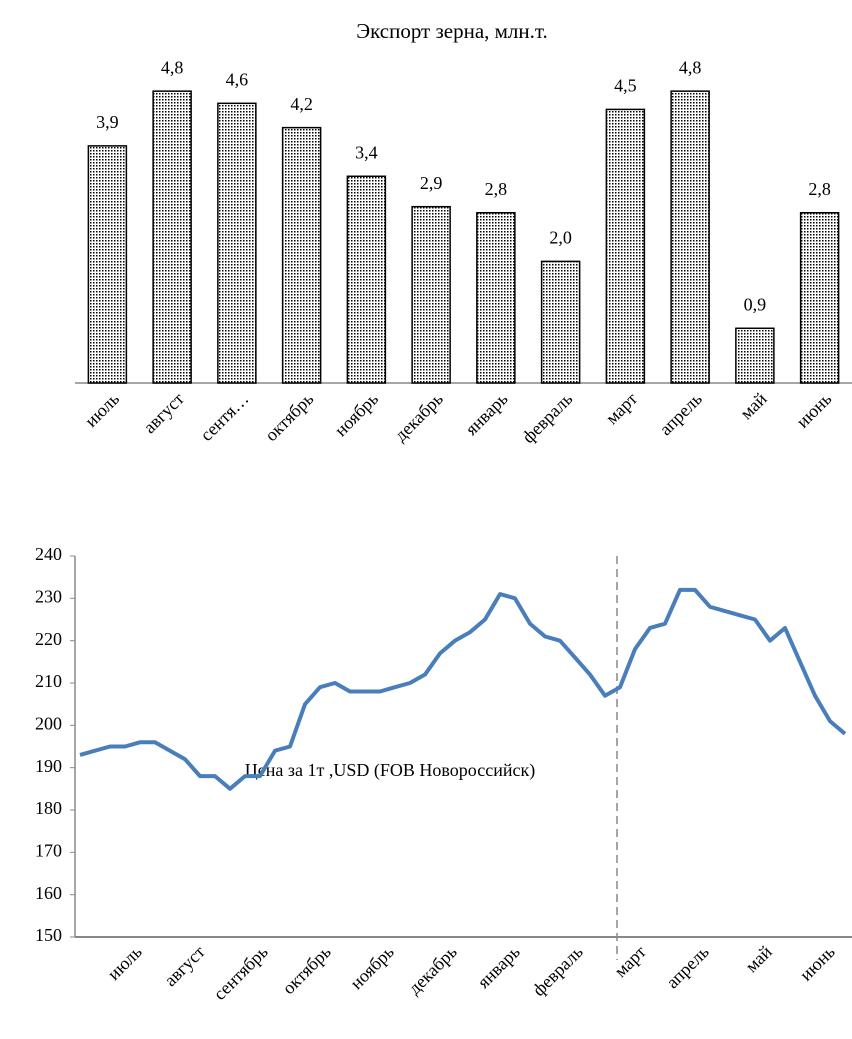 Image resolution: width=852 pixels, height=1039 pixels. Describe the element at coordinates (366, 152) in the screenshot. I see `value-label: 3,4` at that location.